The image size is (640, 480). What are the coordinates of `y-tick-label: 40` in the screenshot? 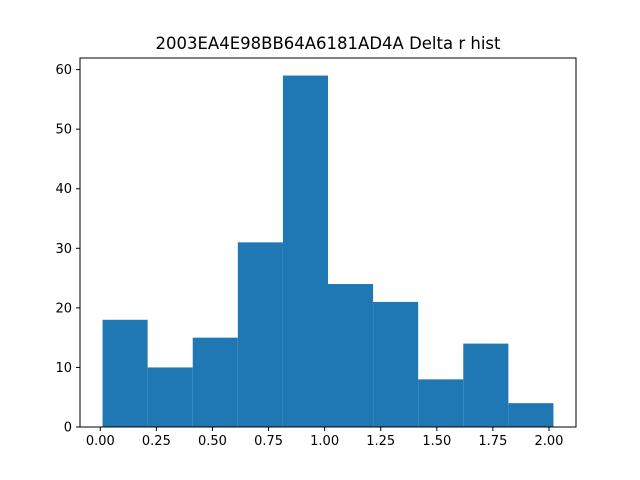 It's located at (63, 189).